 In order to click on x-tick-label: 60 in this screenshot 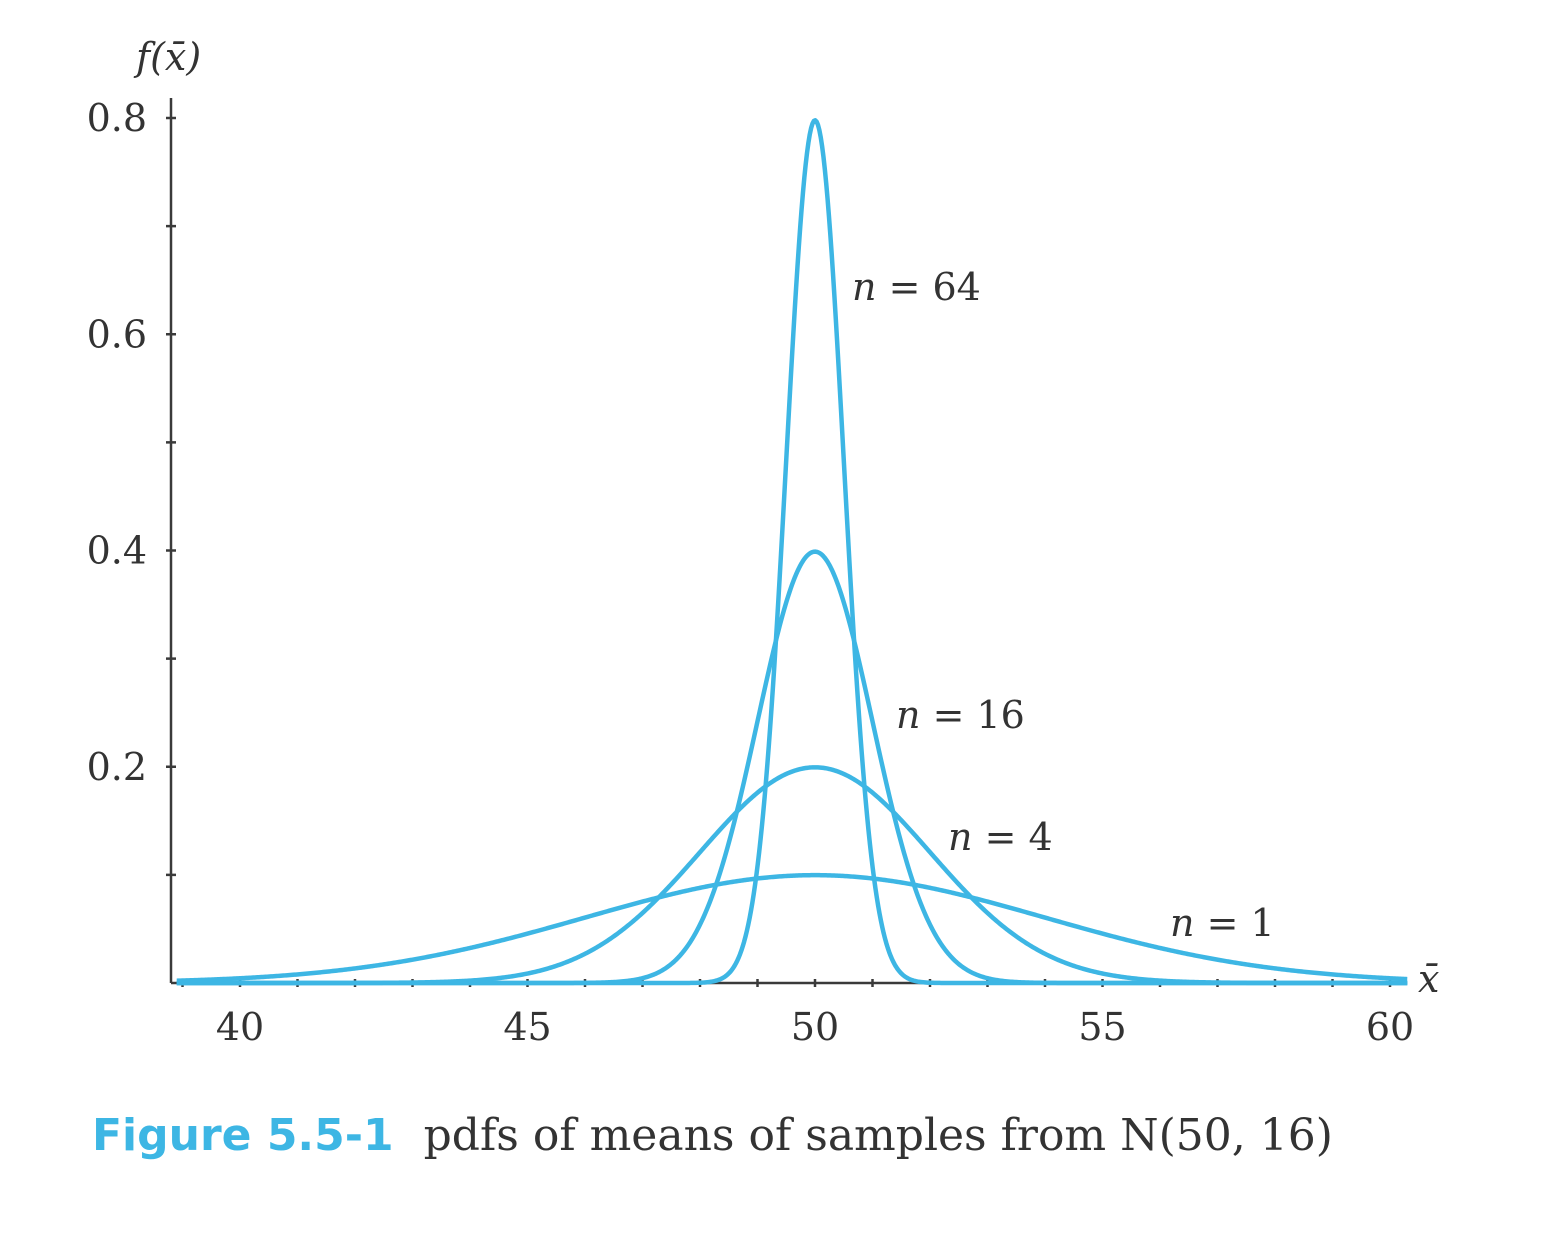, I will do `click(1390, 1027)`.